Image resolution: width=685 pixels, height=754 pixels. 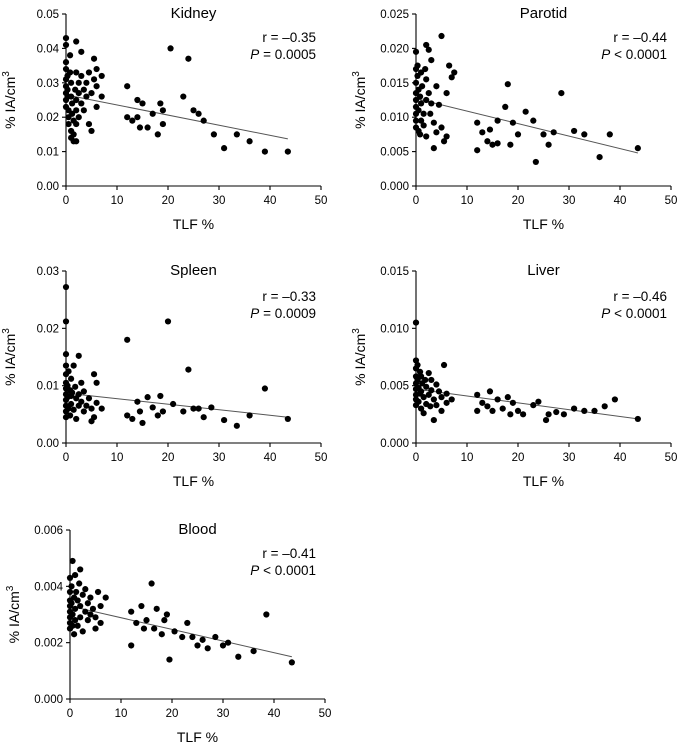 What do you see at coordinates (671, 201) in the screenshot?
I see `x-tick-label: 50` at bounding box center [671, 201].